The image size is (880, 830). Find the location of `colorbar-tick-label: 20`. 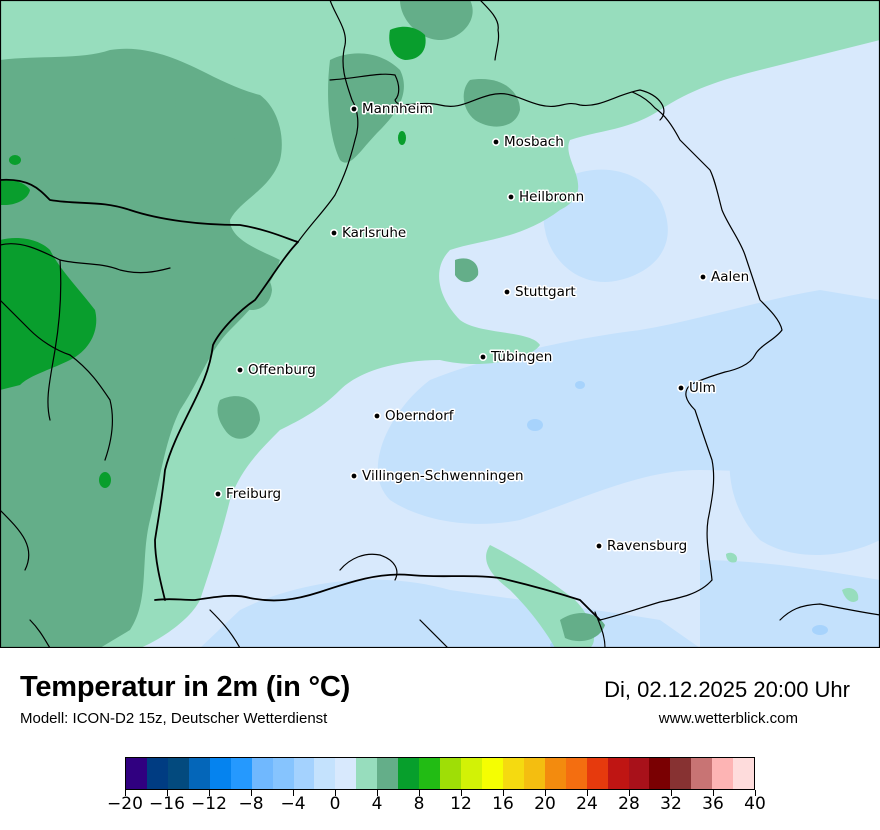

colorbar-tick-label: 20 is located at coordinates (545, 804).